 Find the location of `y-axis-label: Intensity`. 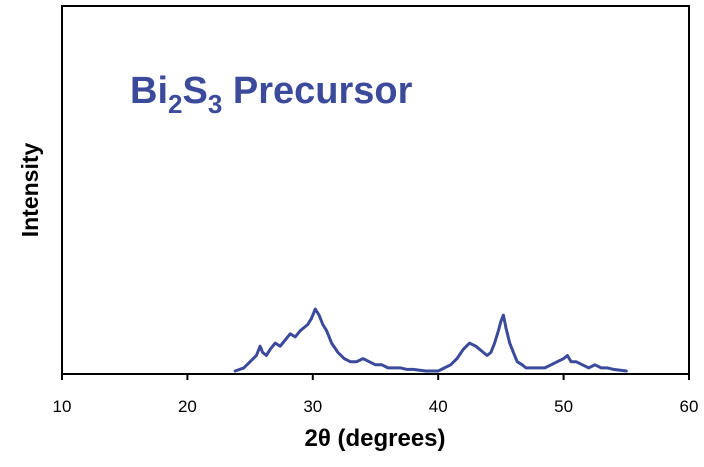

y-axis-label: Intensity is located at coordinates (30, 190).